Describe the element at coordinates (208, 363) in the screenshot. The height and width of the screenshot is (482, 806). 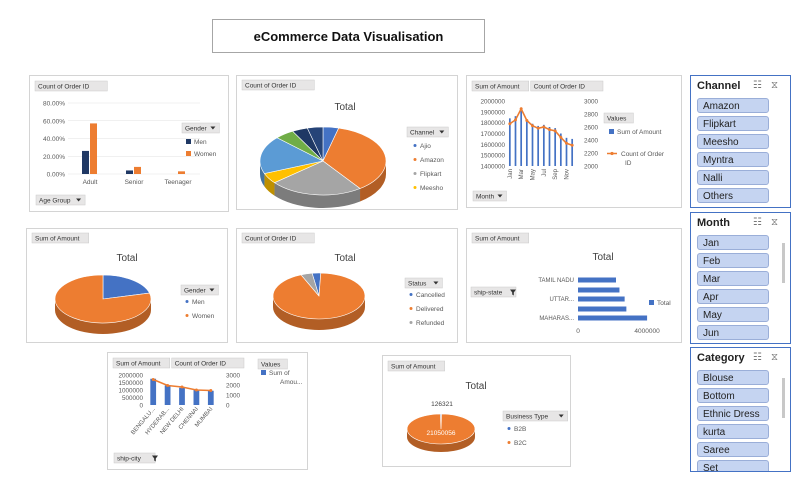
I see `c7-field-button-count: Count of Order ID` at that location.